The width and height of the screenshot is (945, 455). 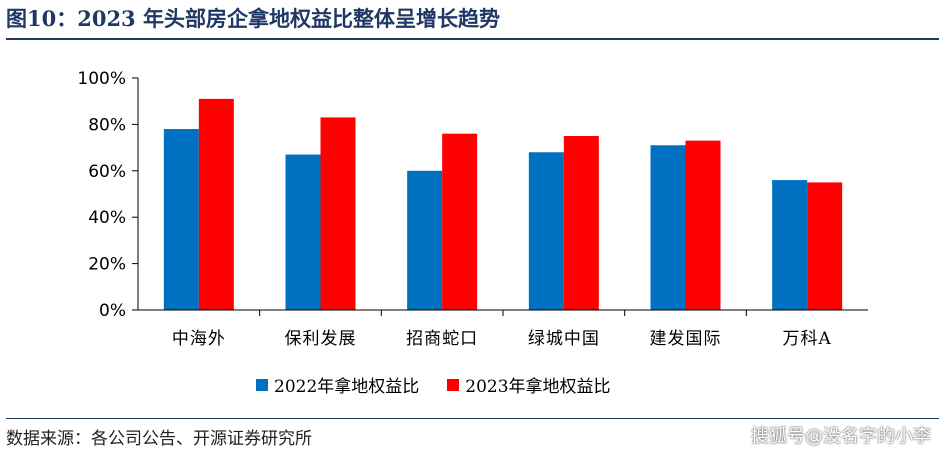 I want to click on legend-item-2022: 2022年拿地权益比, so click(x=337, y=384).